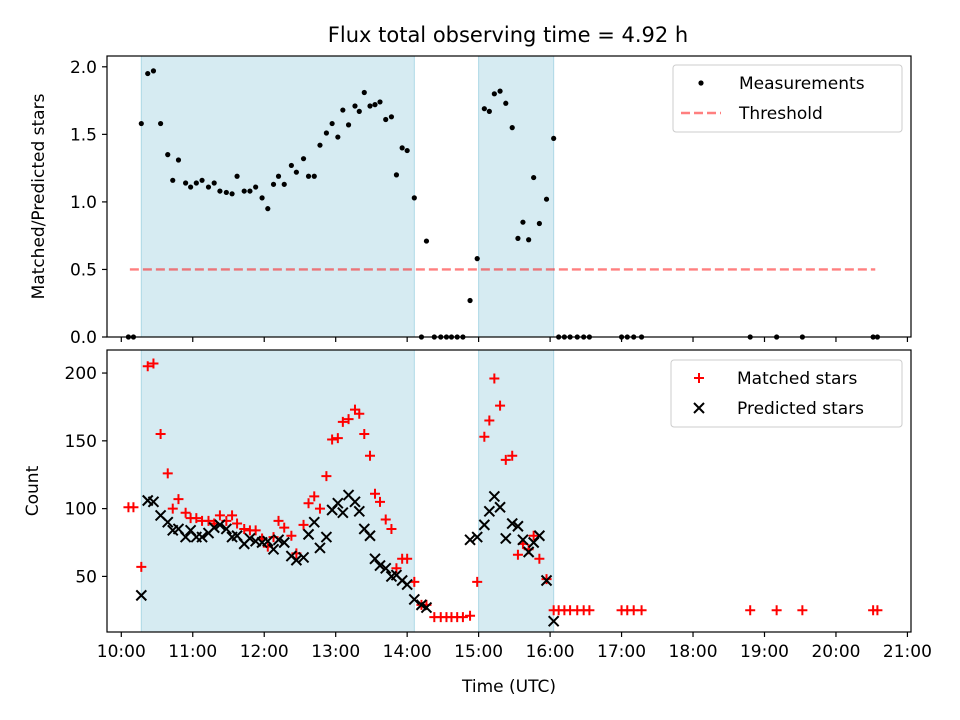  What do you see at coordinates (699, 378) in the screenshot?
I see `legend-matched-marker` at bounding box center [699, 378].